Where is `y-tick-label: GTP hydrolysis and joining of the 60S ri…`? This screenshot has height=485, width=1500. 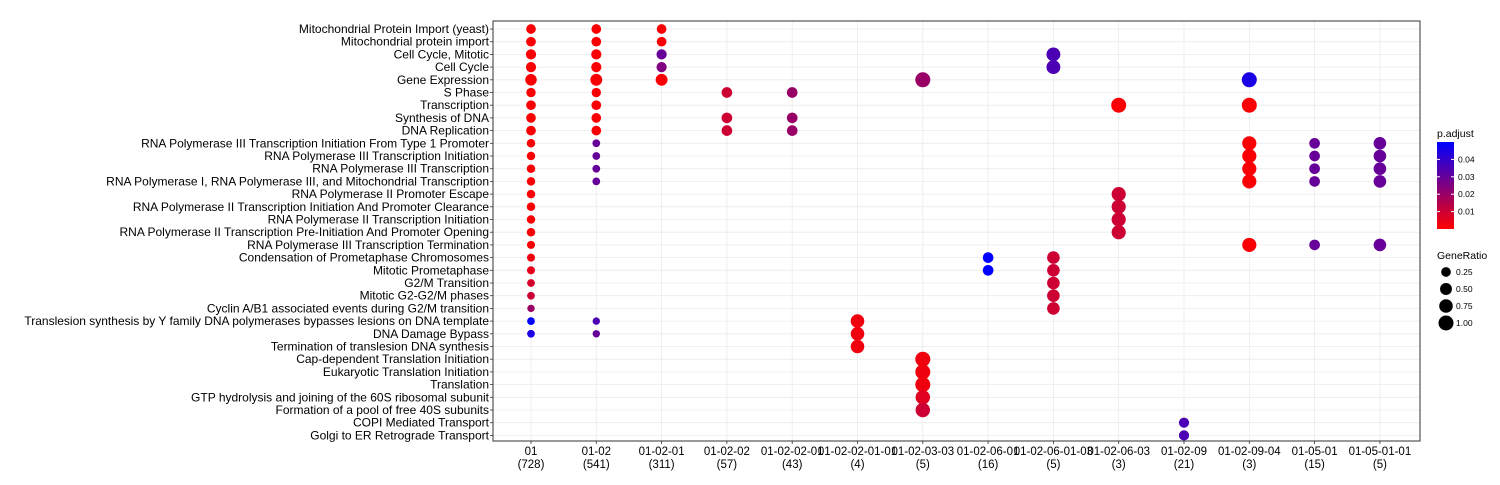
y-tick-label: GTP hydrolysis and joining of the 60S ri… is located at coordinates (340, 397).